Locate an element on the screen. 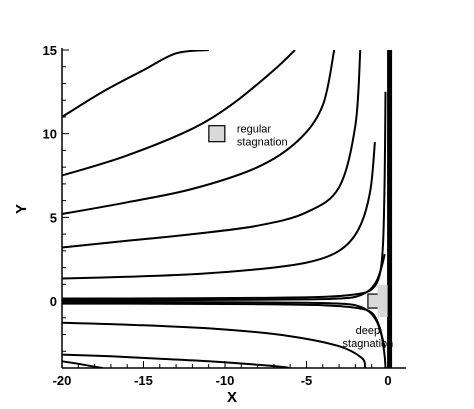 This screenshot has width=474, height=409. deep-stagnation-region is located at coordinates (382, 301).